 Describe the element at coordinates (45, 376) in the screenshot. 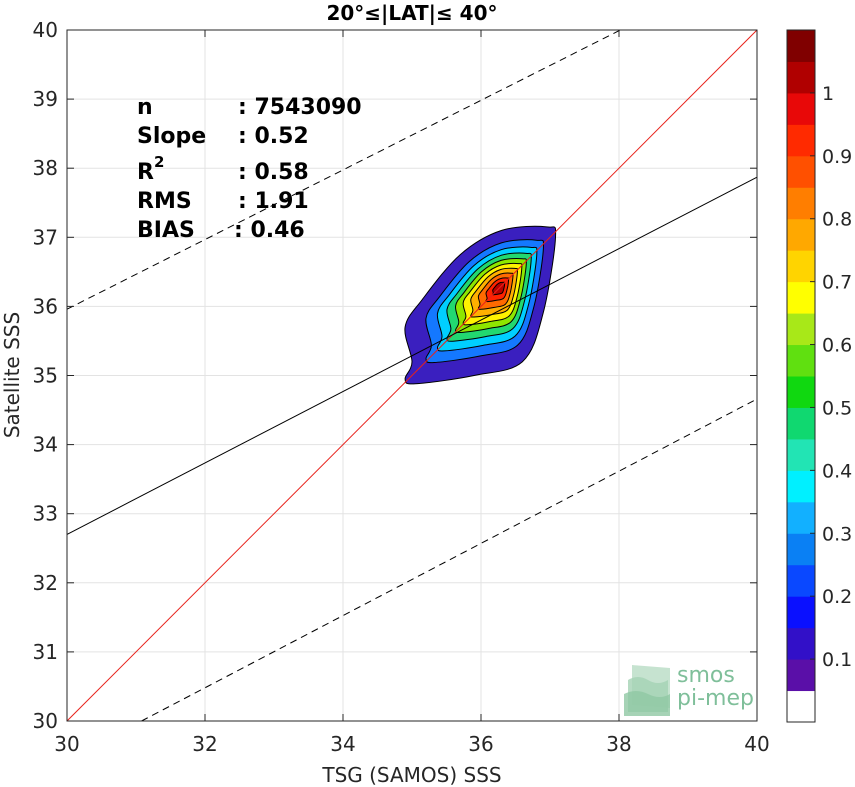

I see `y-tick-label: 35` at that location.